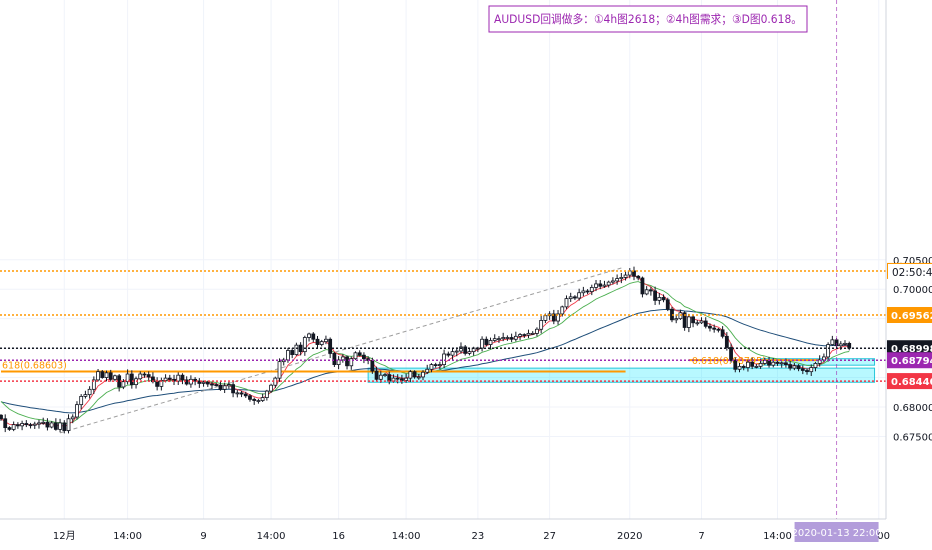 This screenshot has height=550, width=932. I want to click on price-level-tag-text: 0.68440, so click(911, 382).